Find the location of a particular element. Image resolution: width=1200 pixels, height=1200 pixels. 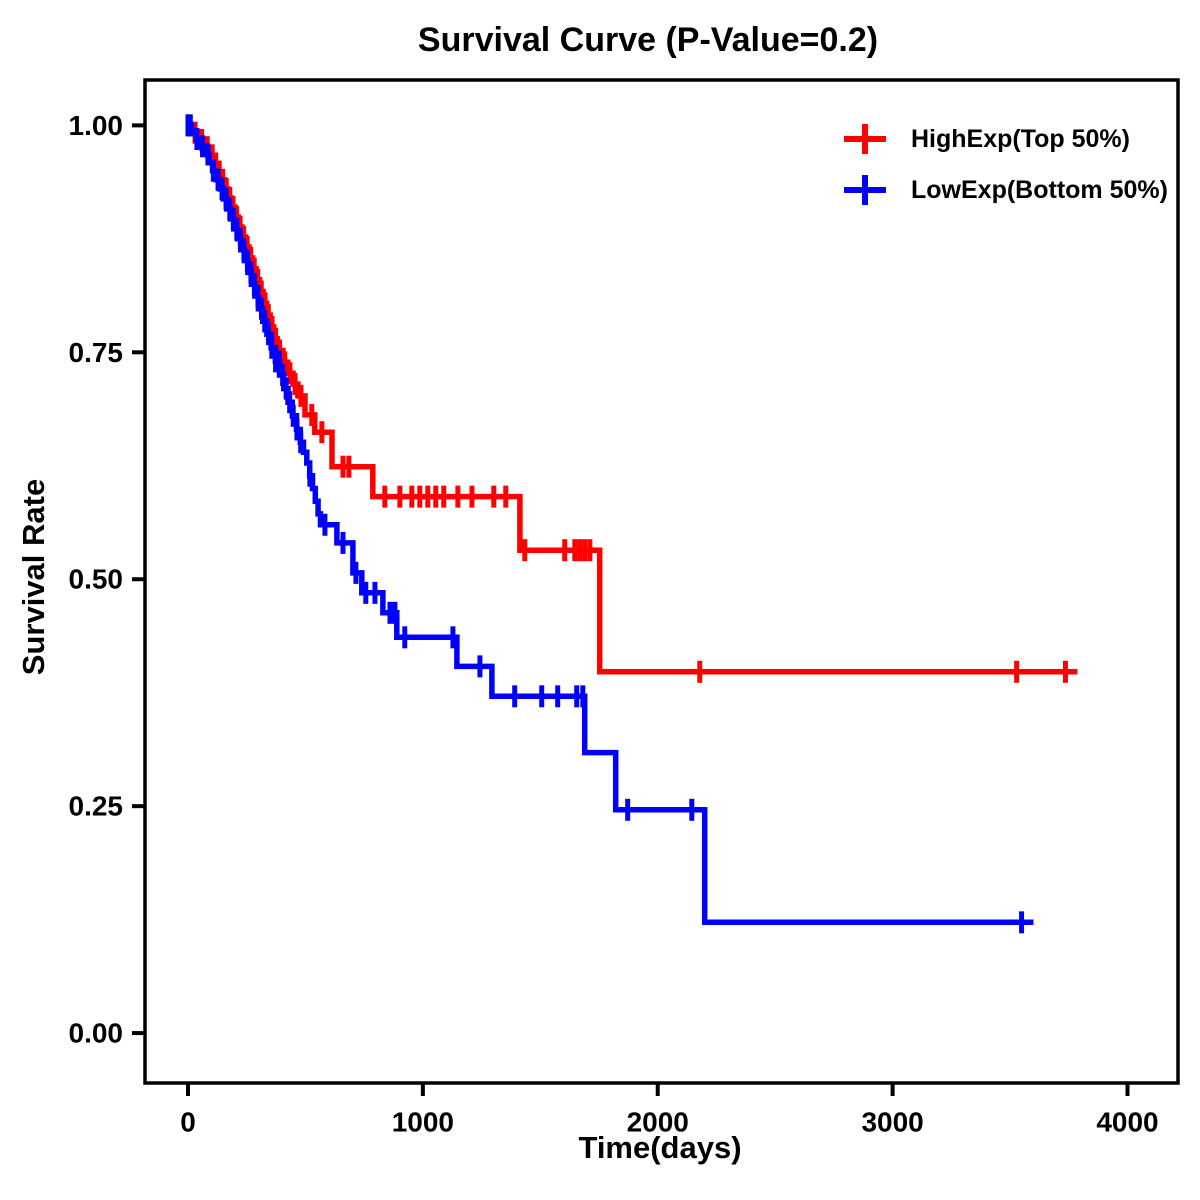

x-axis-title: Time(days) is located at coordinates (660, 1147).